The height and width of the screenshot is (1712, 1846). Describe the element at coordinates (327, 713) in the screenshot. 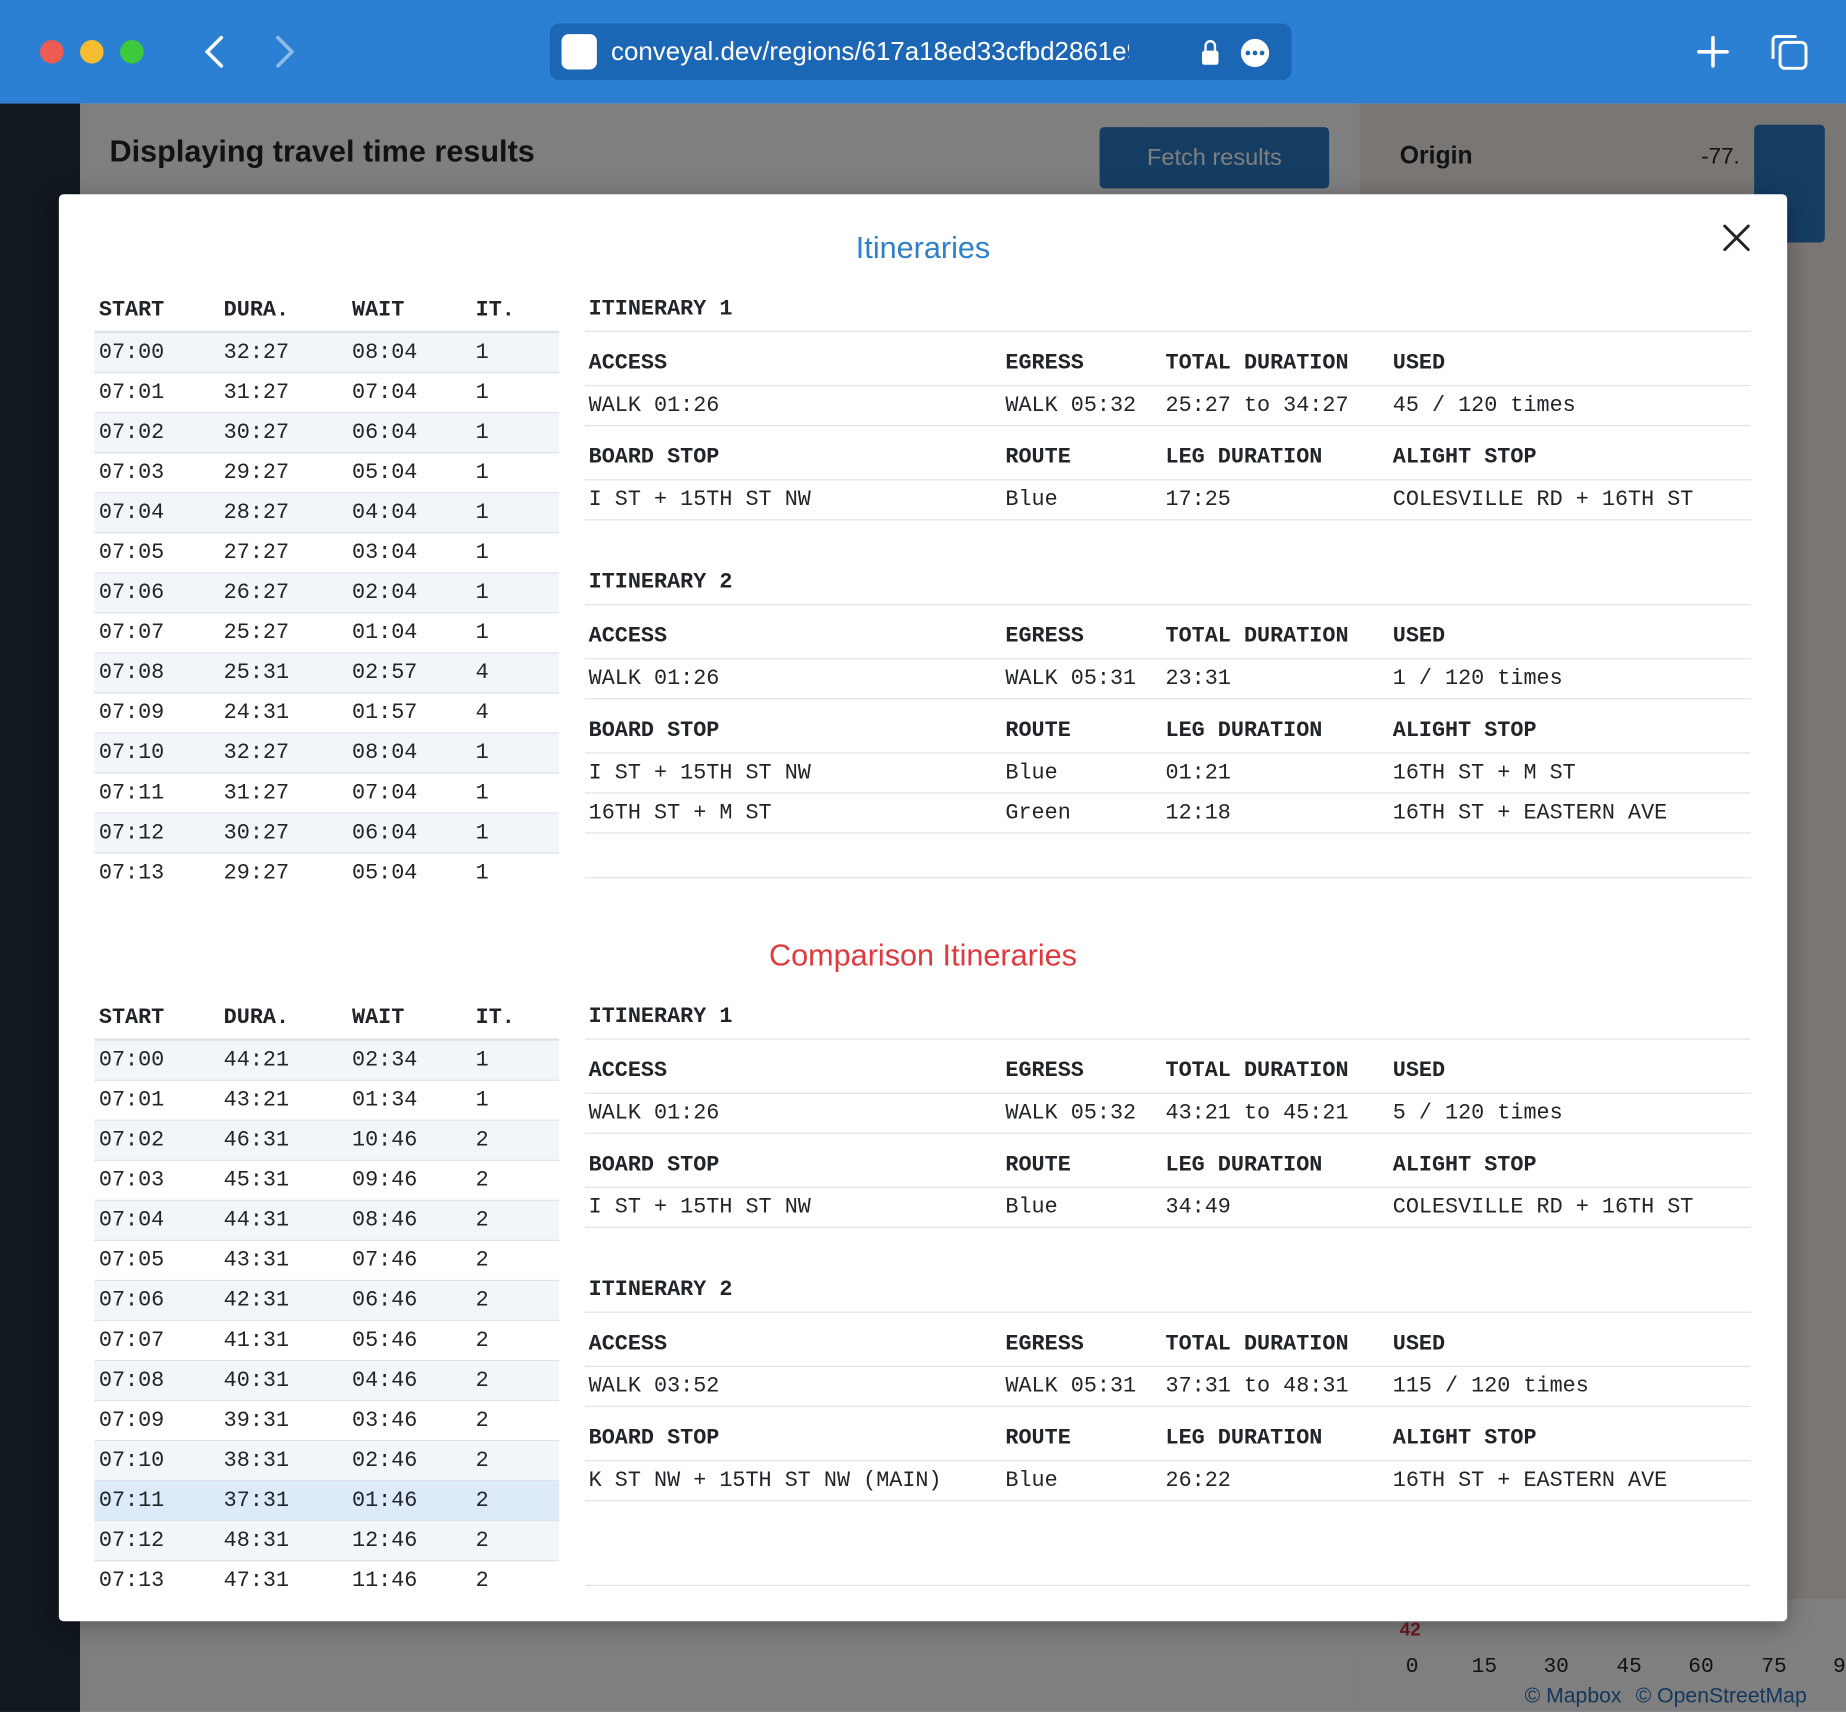

I see `table-row: 07:09 24:31 01:57 4` at that location.